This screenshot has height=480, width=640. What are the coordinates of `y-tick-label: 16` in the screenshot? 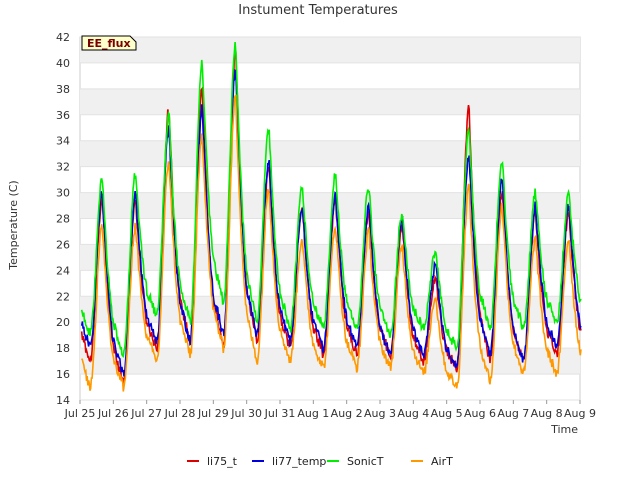 It's located at (63, 374).